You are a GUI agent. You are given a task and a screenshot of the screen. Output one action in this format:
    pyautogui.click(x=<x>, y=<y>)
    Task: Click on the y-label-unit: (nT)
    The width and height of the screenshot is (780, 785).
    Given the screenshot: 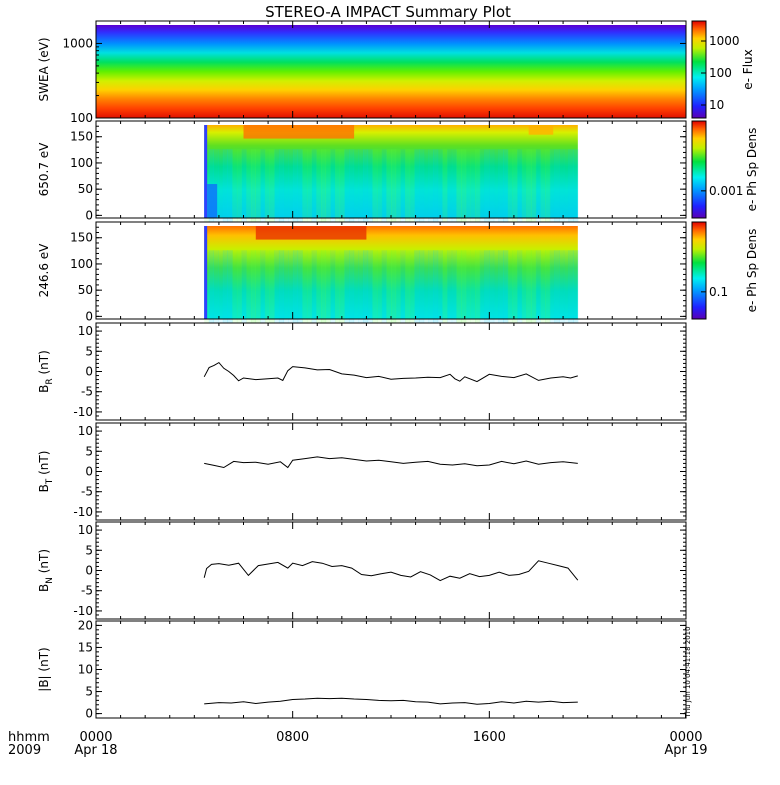 What is the action you would take?
    pyautogui.click(x=44, y=563)
    